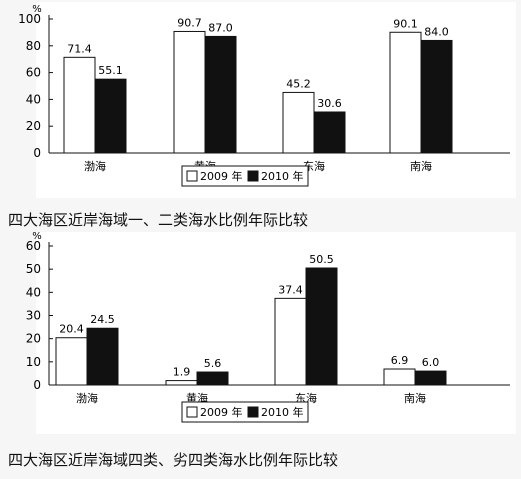  I want to click on chart-1-data-label: 87.0, so click(220, 27).